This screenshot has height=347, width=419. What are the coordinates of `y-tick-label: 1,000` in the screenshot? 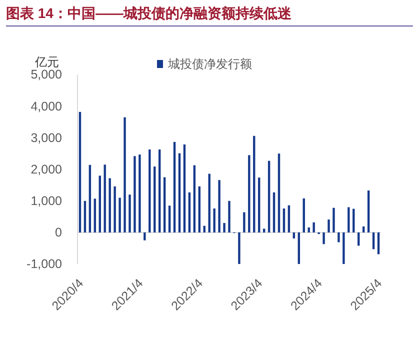 It's located at (46, 201).